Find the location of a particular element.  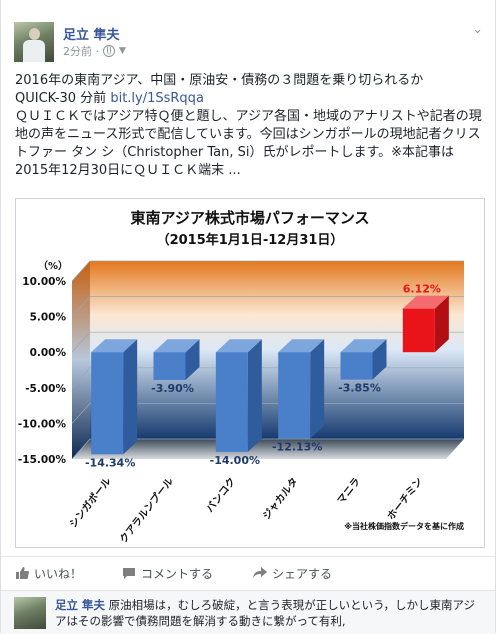

author-name: 足立 隼夫 is located at coordinates (91, 35).